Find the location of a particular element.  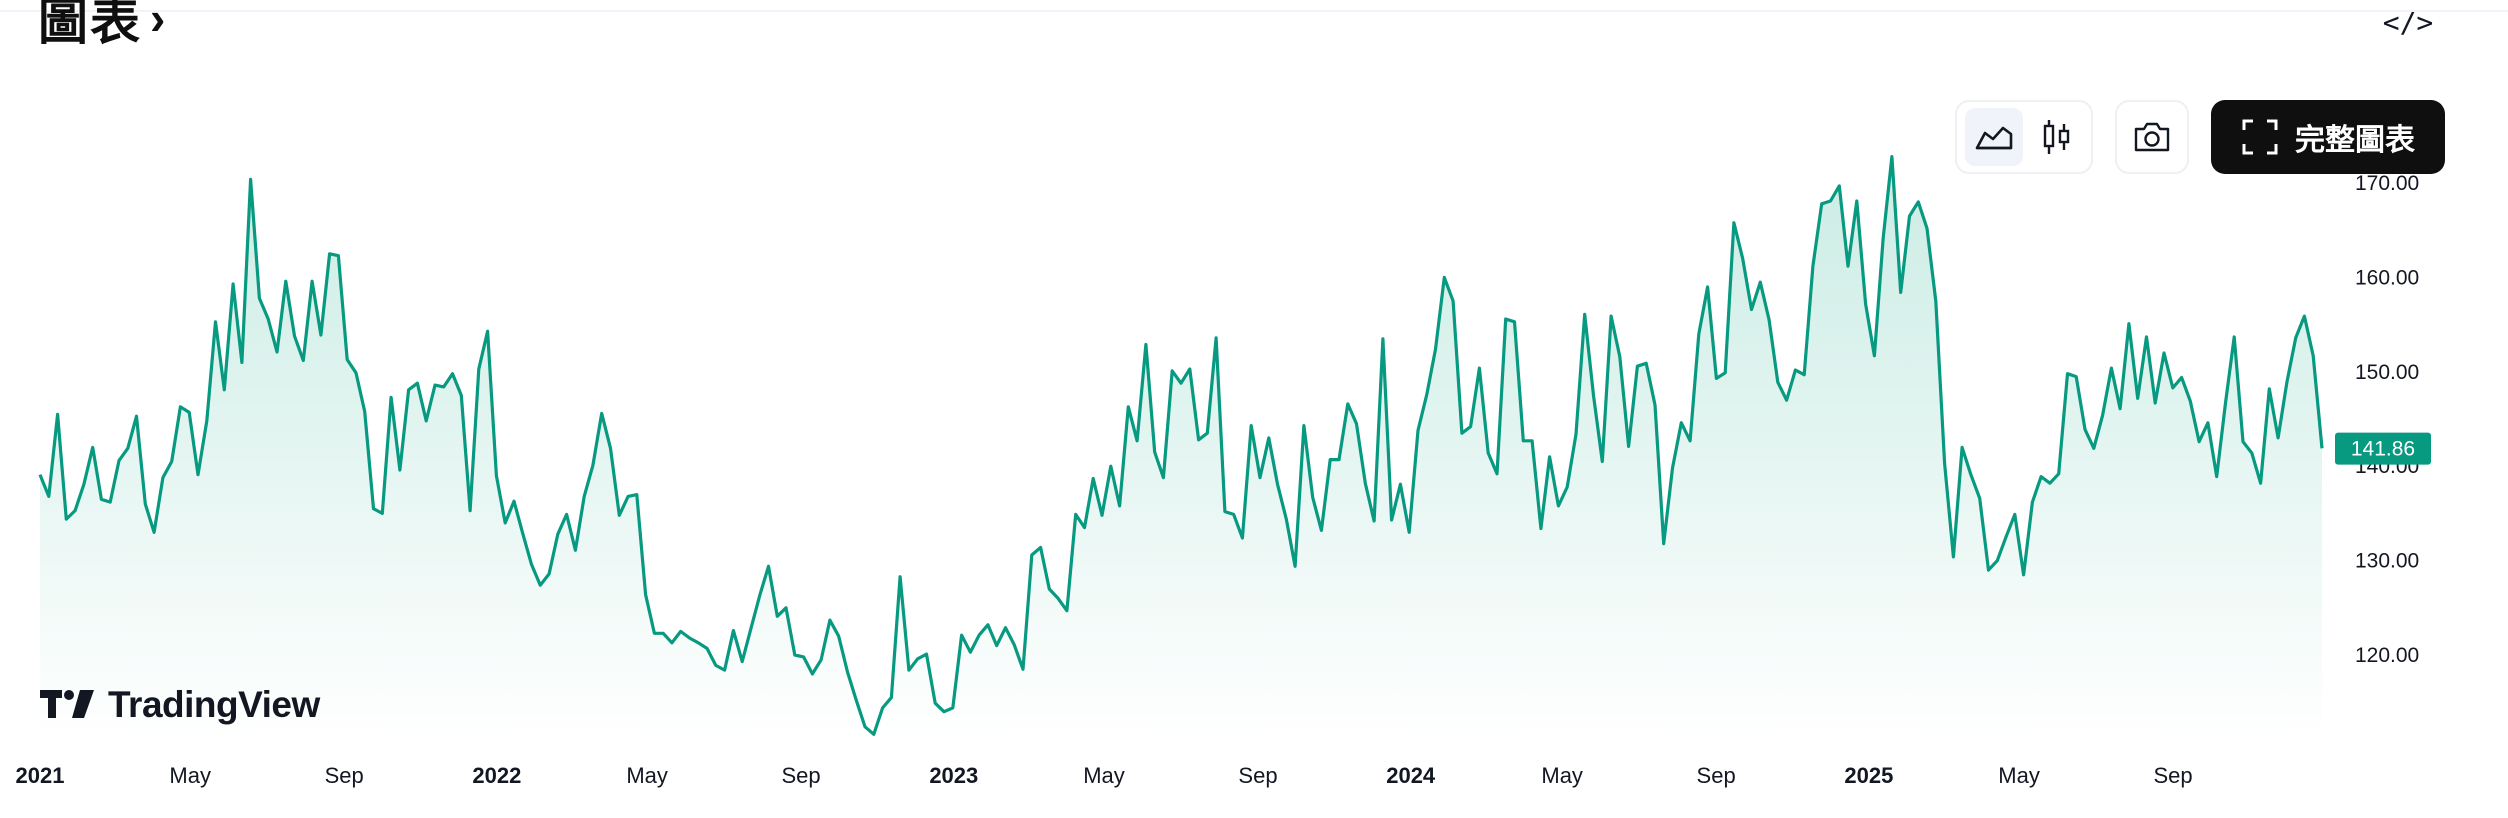

chart-style-toggle is located at coordinates (2024, 137).